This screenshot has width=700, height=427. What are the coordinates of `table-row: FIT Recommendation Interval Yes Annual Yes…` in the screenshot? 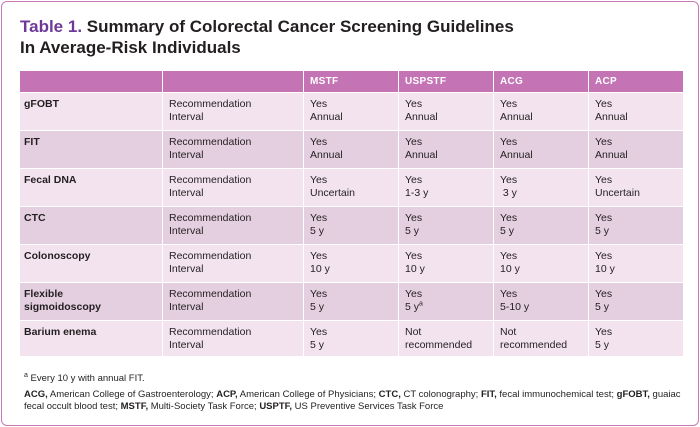 It's located at (351, 150).